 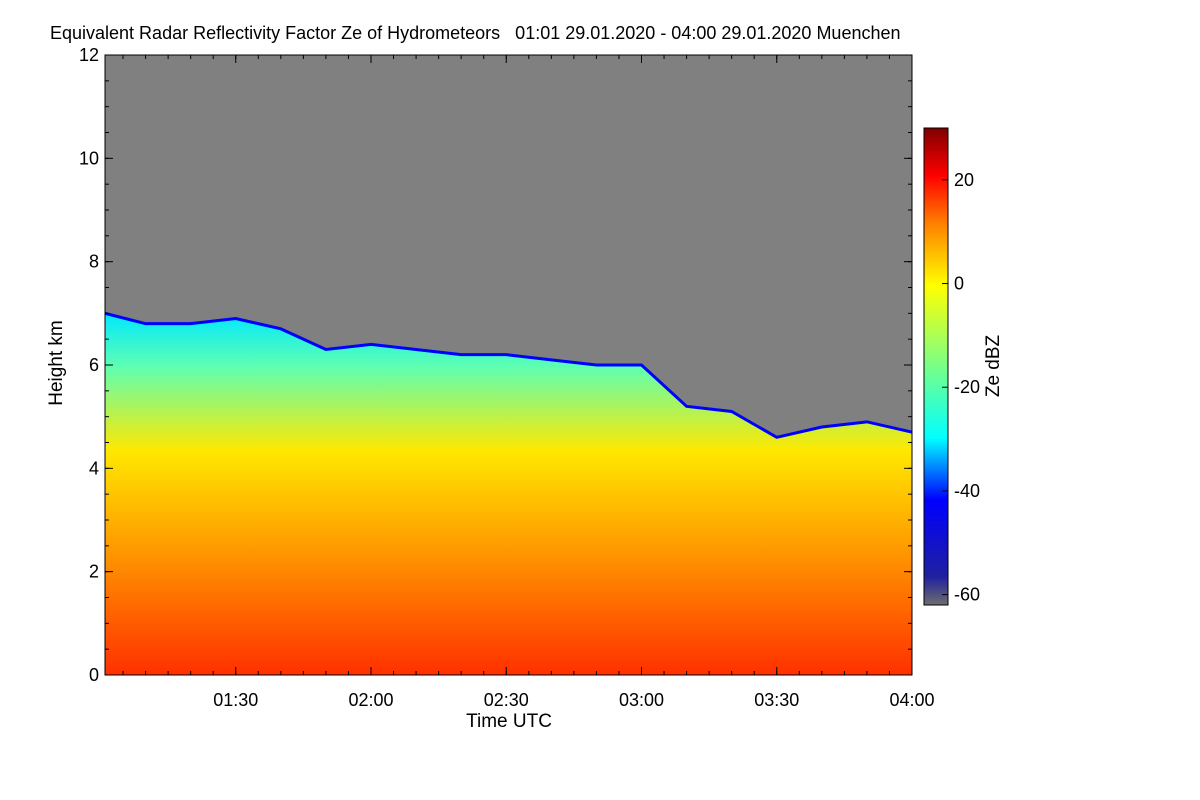 I want to click on y-tick-label: 12, so click(x=89, y=55).